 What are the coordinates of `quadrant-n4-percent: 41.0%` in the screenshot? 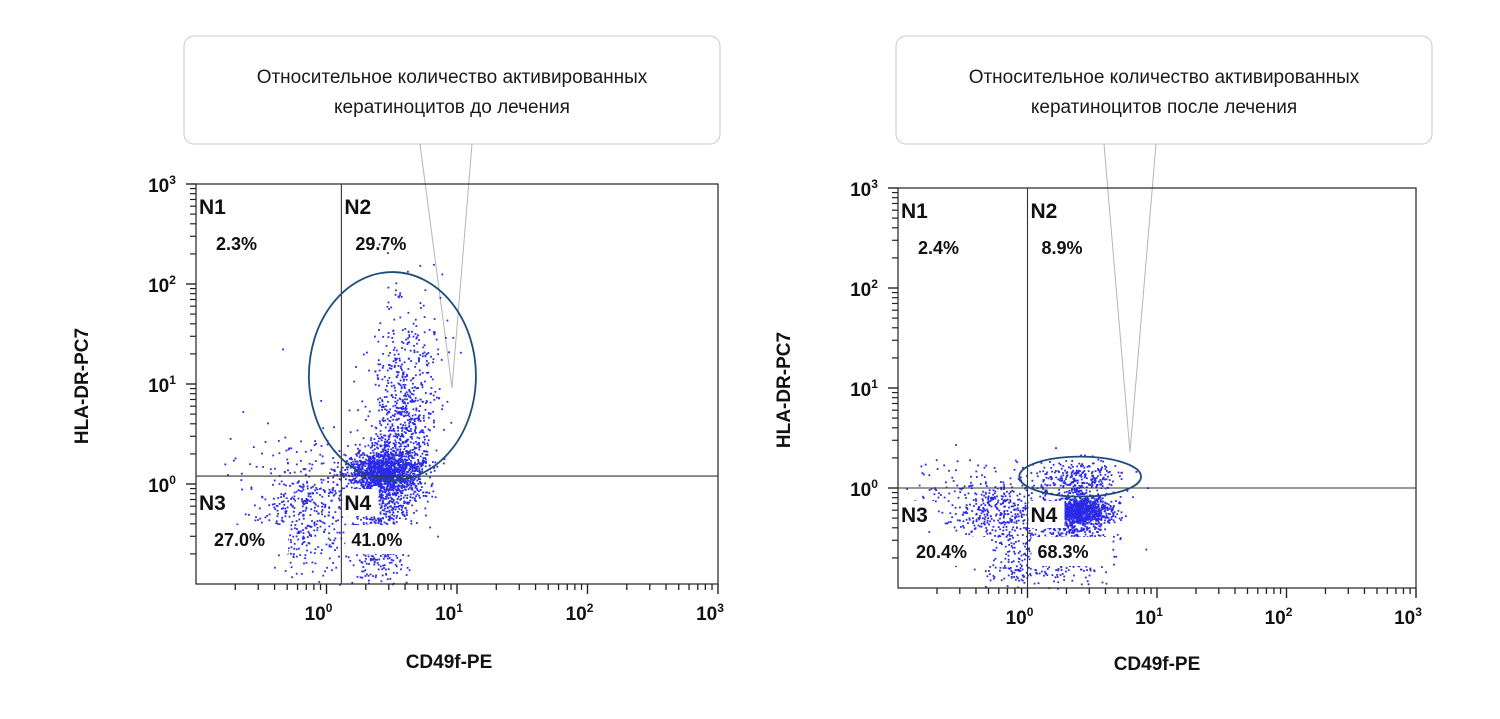 It's located at (376, 540).